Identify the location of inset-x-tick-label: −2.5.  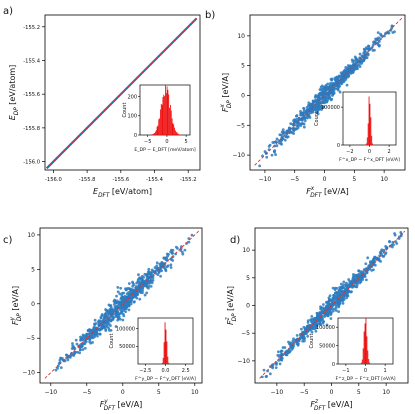
(145, 371).